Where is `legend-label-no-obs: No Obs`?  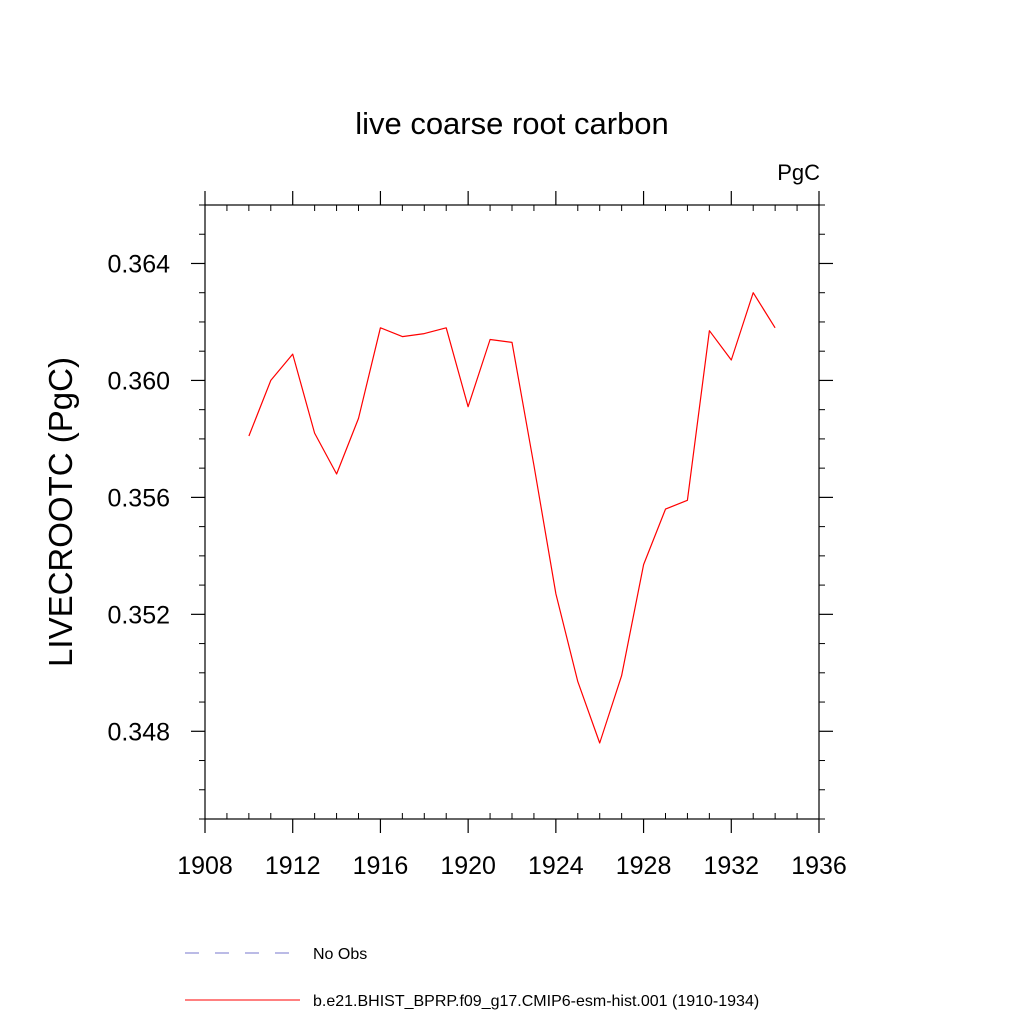
legend-label-no-obs: No Obs is located at coordinates (340, 954).